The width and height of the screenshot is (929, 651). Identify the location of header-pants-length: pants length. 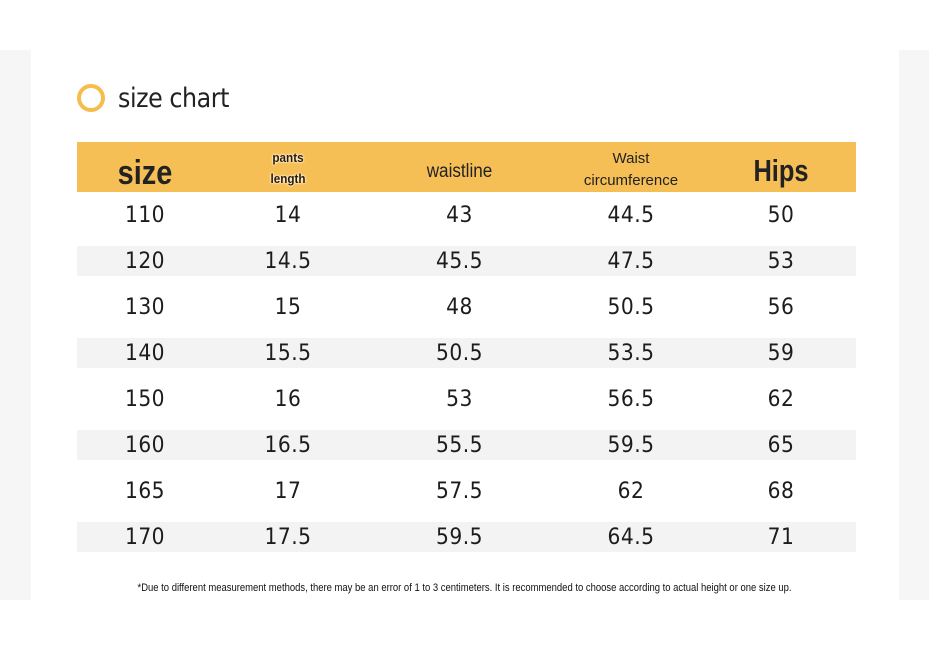
(288, 167).